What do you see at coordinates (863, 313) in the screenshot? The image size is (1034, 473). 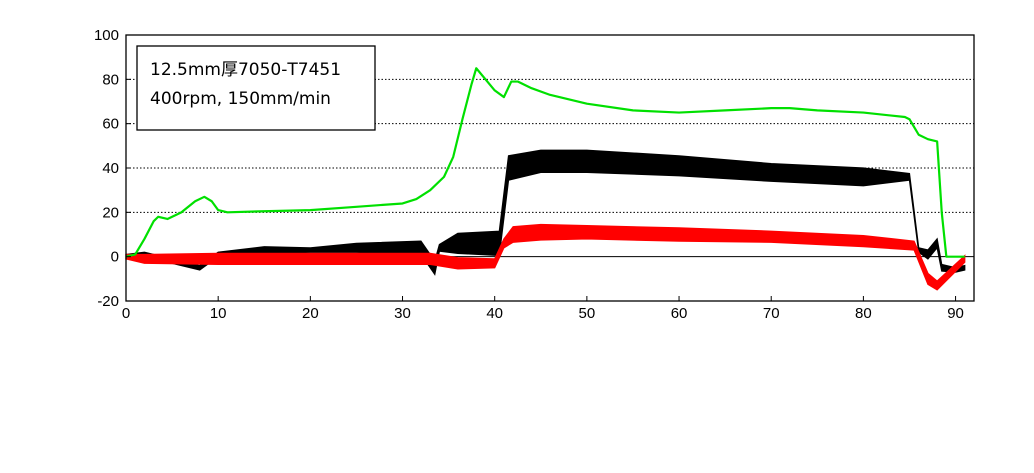 I see `x-tick-label: 80` at bounding box center [863, 313].